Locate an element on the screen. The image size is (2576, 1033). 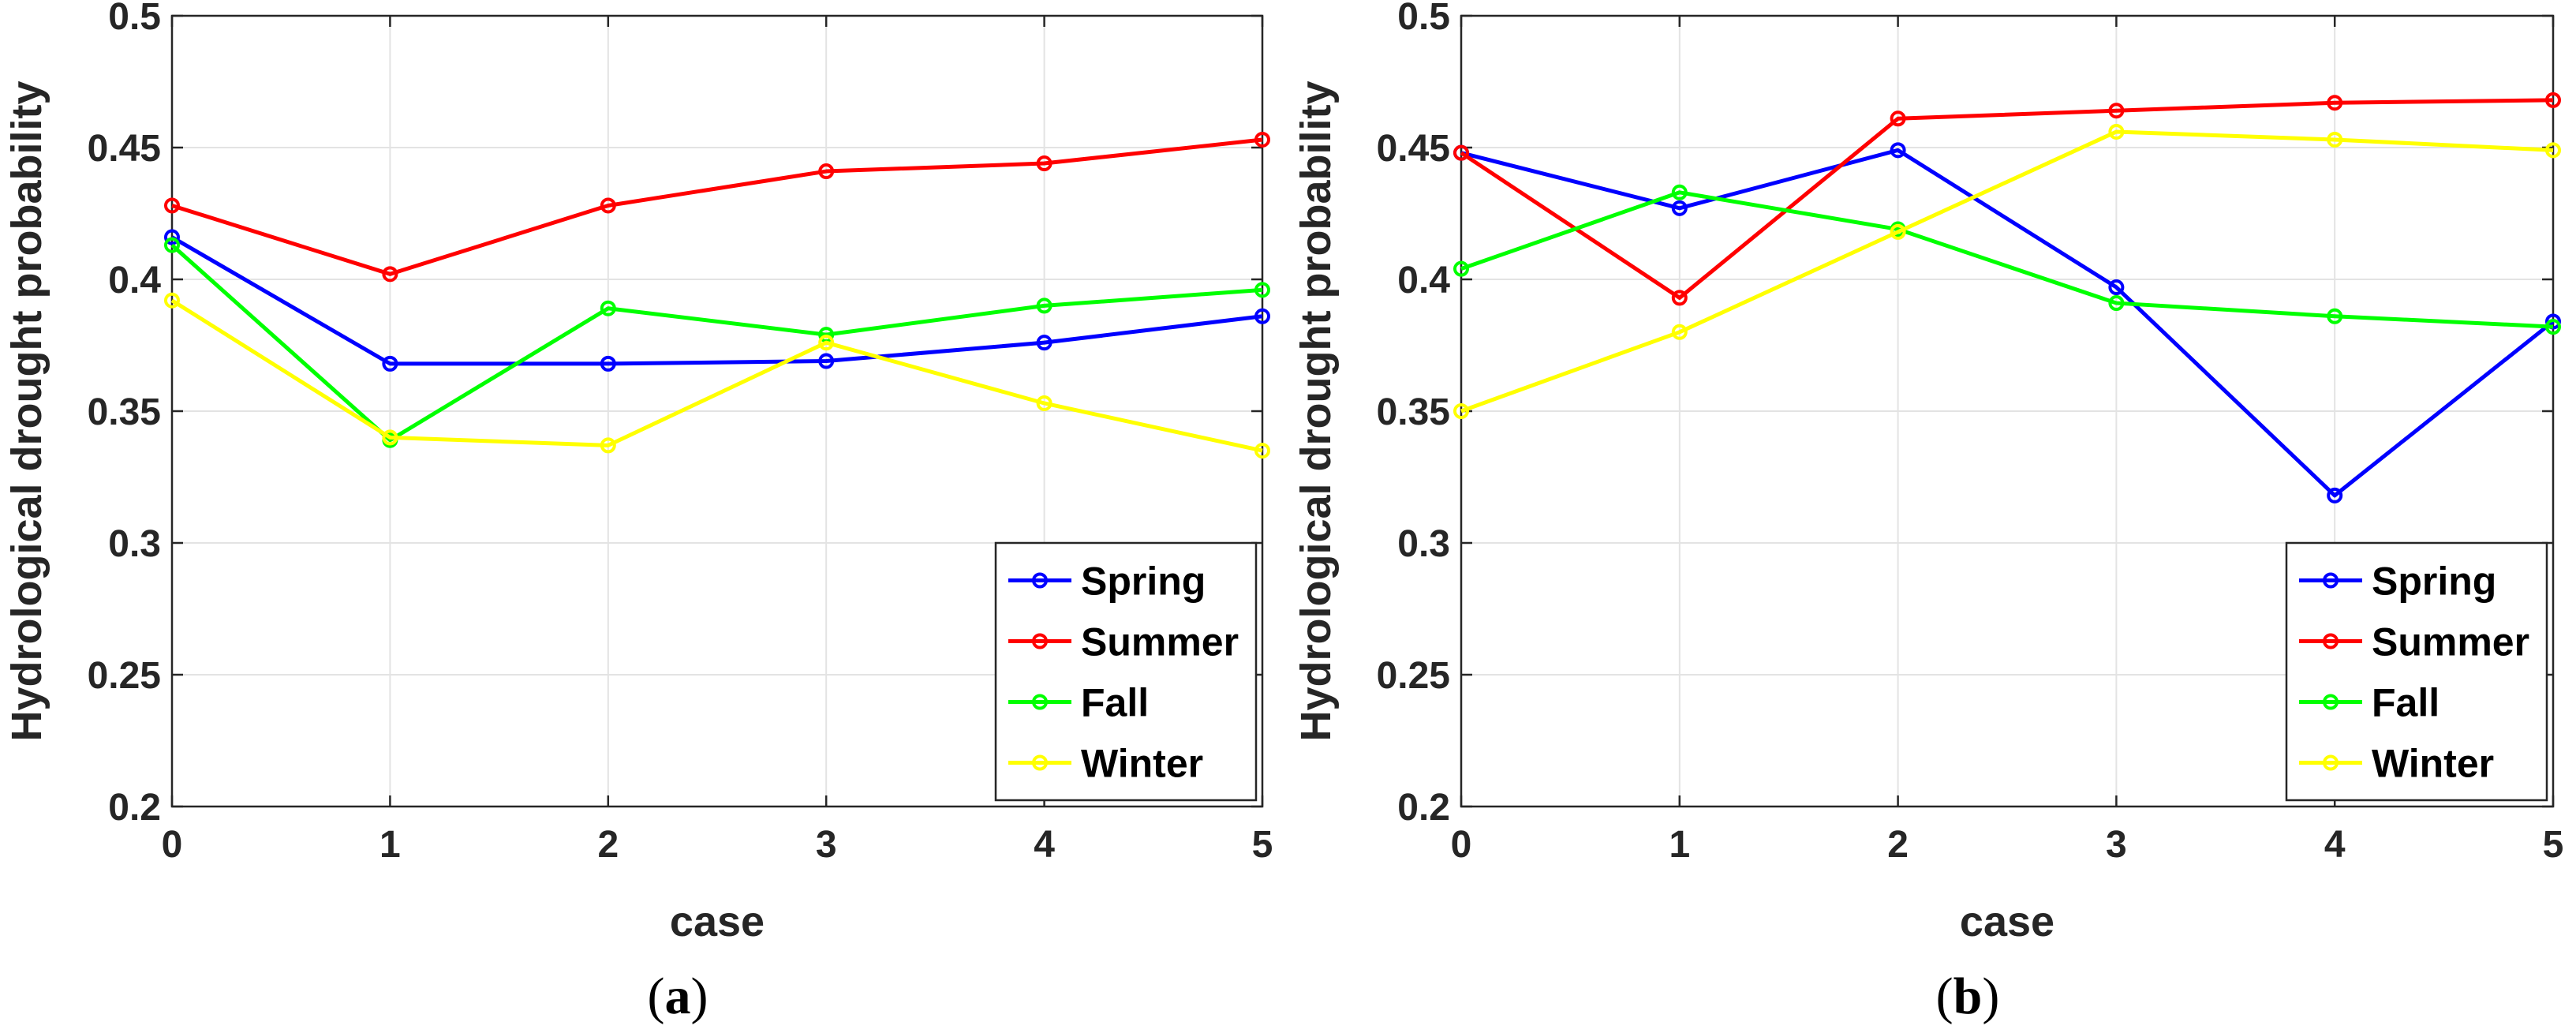
x-tick-label: 1 is located at coordinates (1679, 845).